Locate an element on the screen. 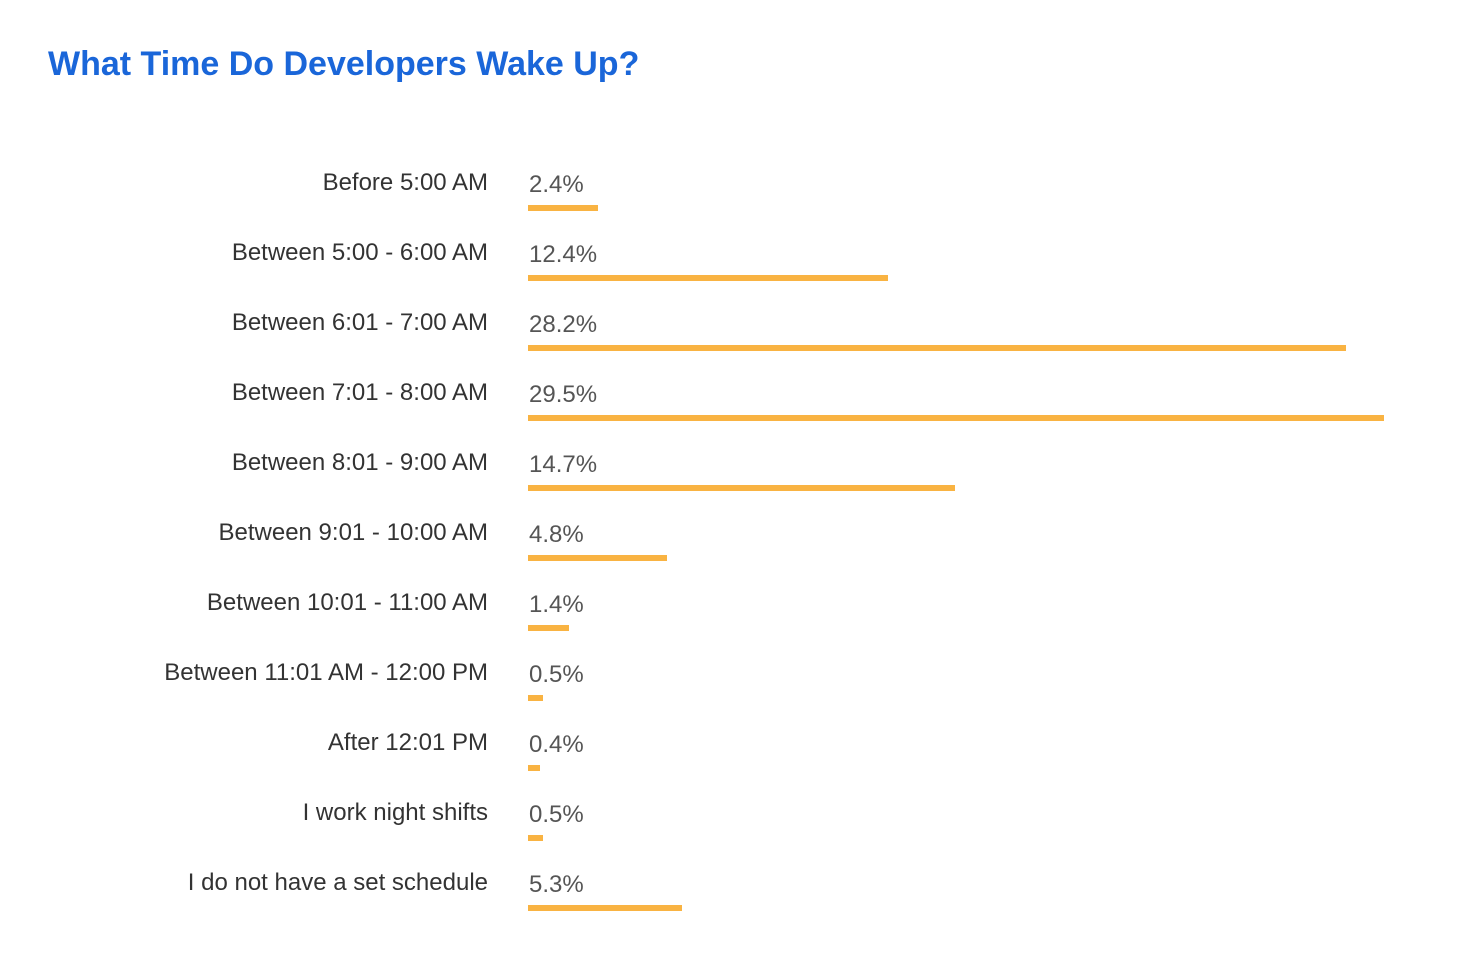 The height and width of the screenshot is (962, 1466). category-label: Between 5:00 - 6:00 AM is located at coordinates (359, 252).